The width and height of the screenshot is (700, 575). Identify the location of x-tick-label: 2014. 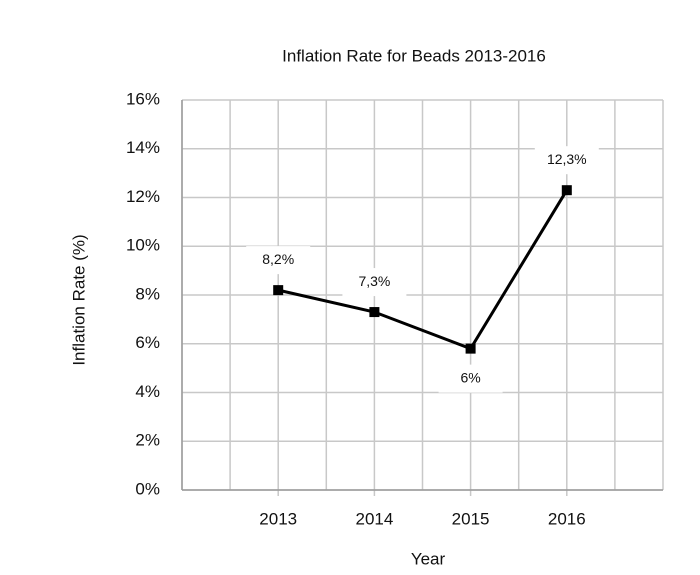
(374, 518).